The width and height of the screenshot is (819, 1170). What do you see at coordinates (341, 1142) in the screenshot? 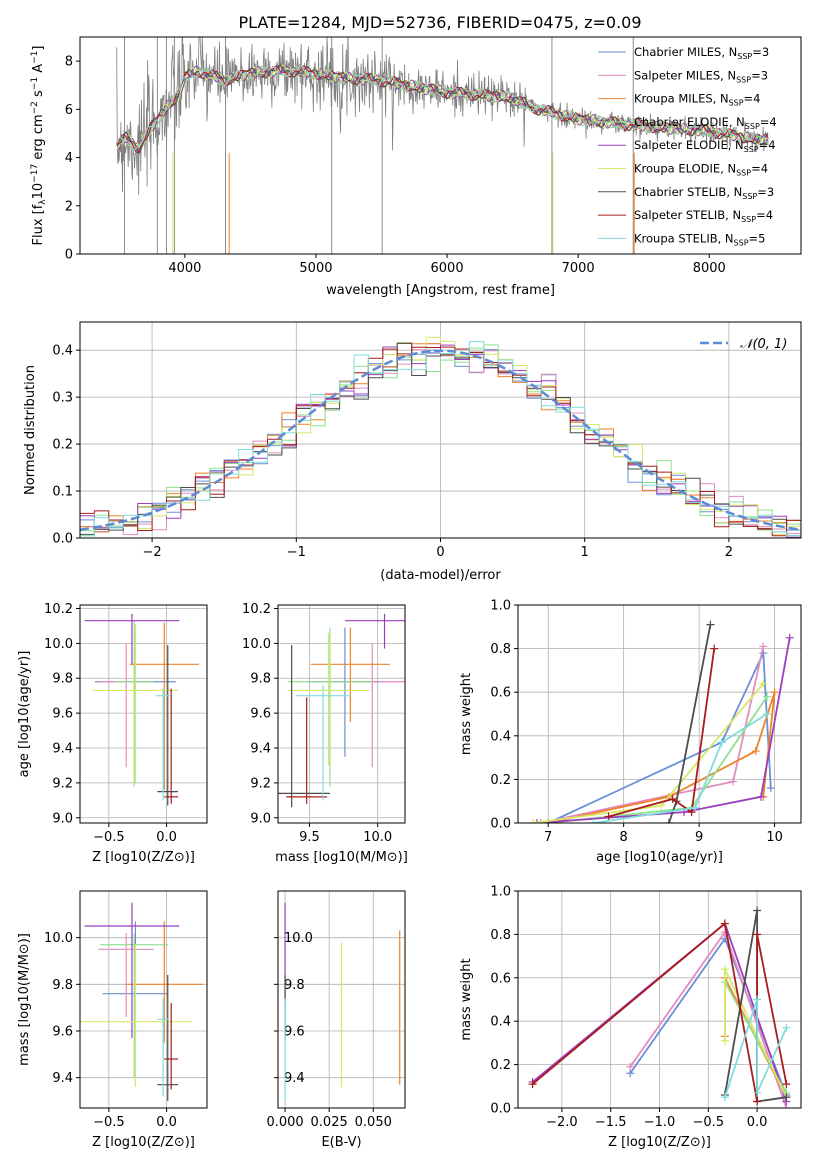
I see `x-axis-label: E(B-V)` at bounding box center [341, 1142].